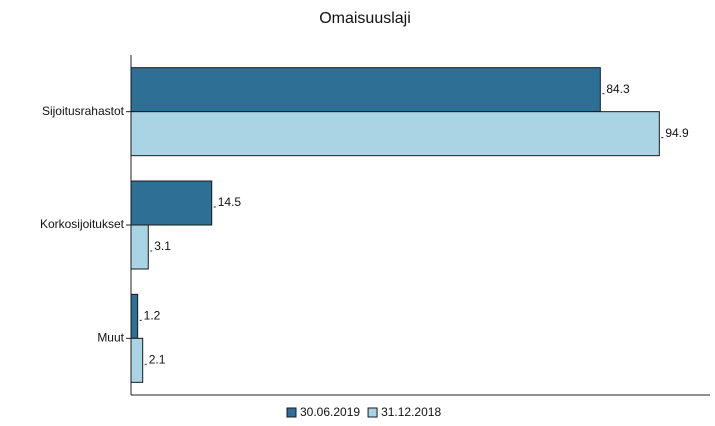  Describe the element at coordinates (618, 89) in the screenshot. I see `data-label: 84.3` at that location.